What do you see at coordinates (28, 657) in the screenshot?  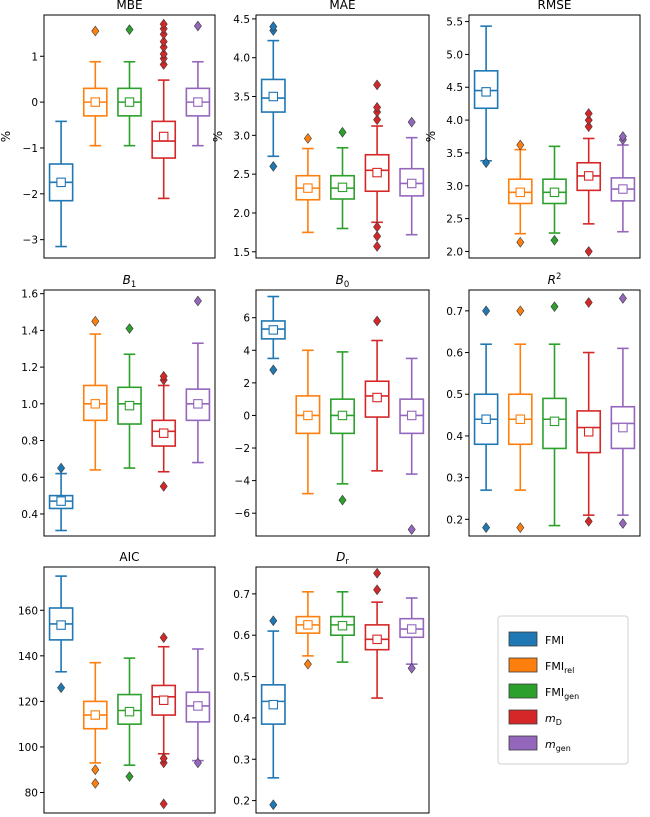 I see `y-tick-label: 140` at bounding box center [28, 657].